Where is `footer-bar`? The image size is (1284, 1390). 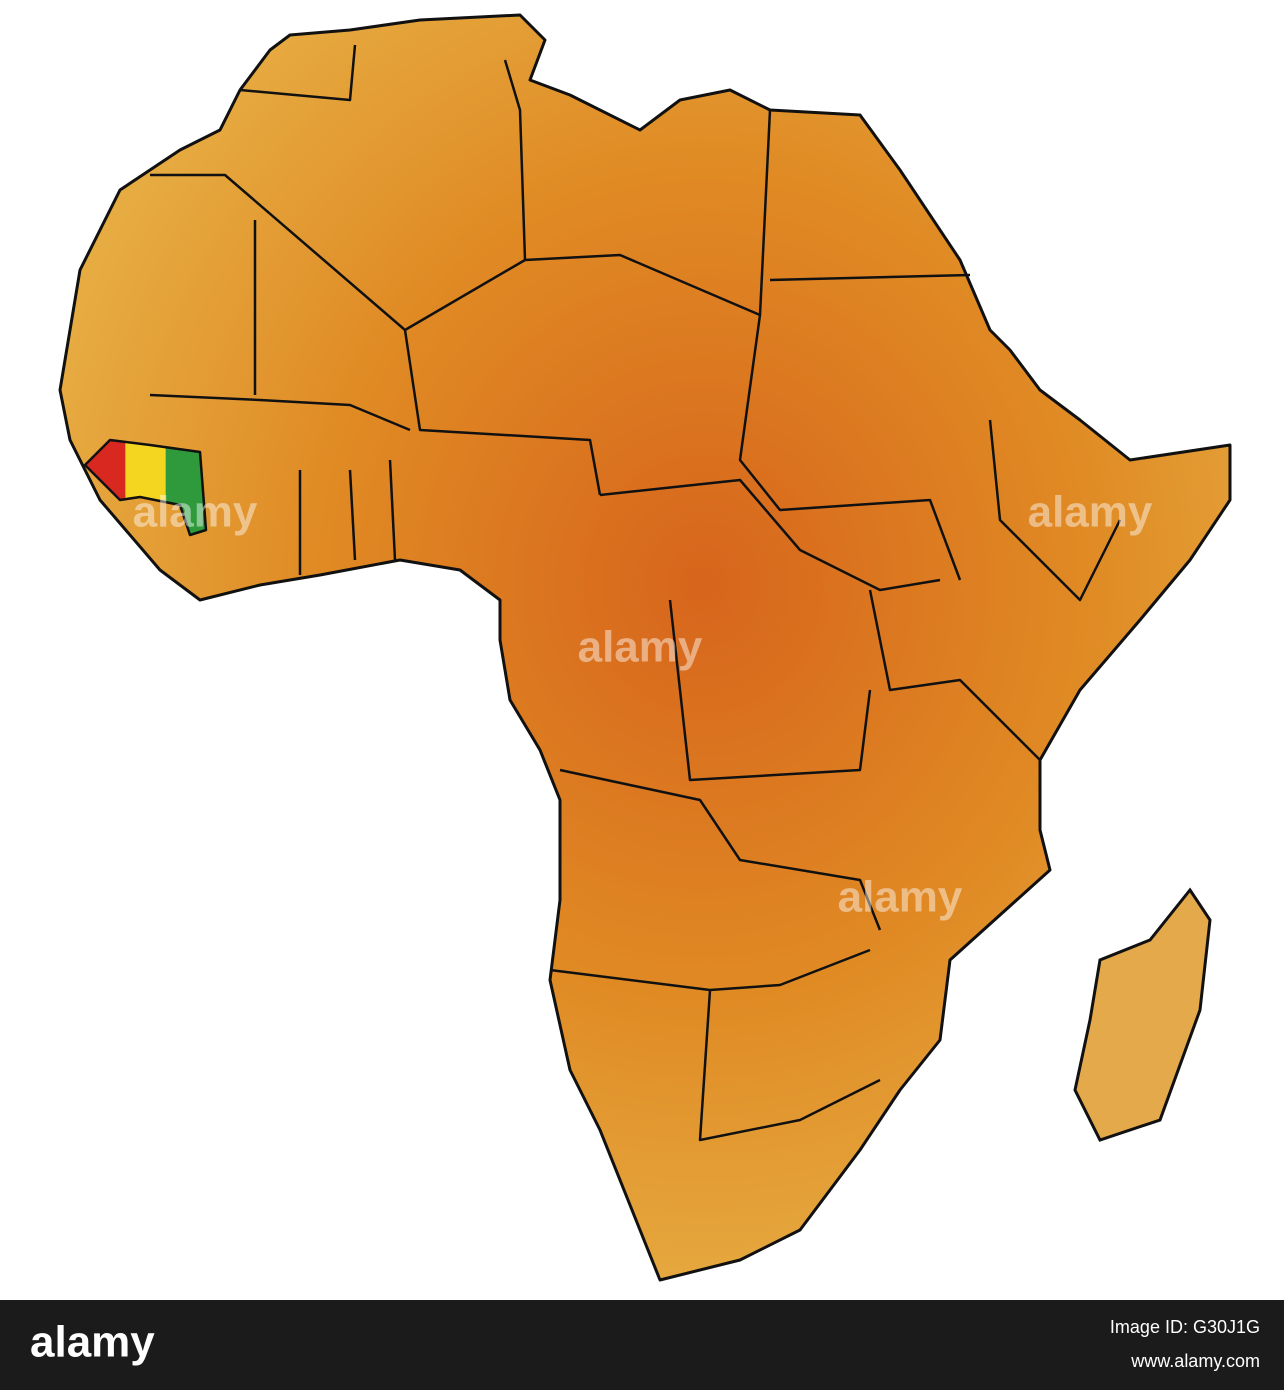 footer-bar is located at coordinates (642, 1345).